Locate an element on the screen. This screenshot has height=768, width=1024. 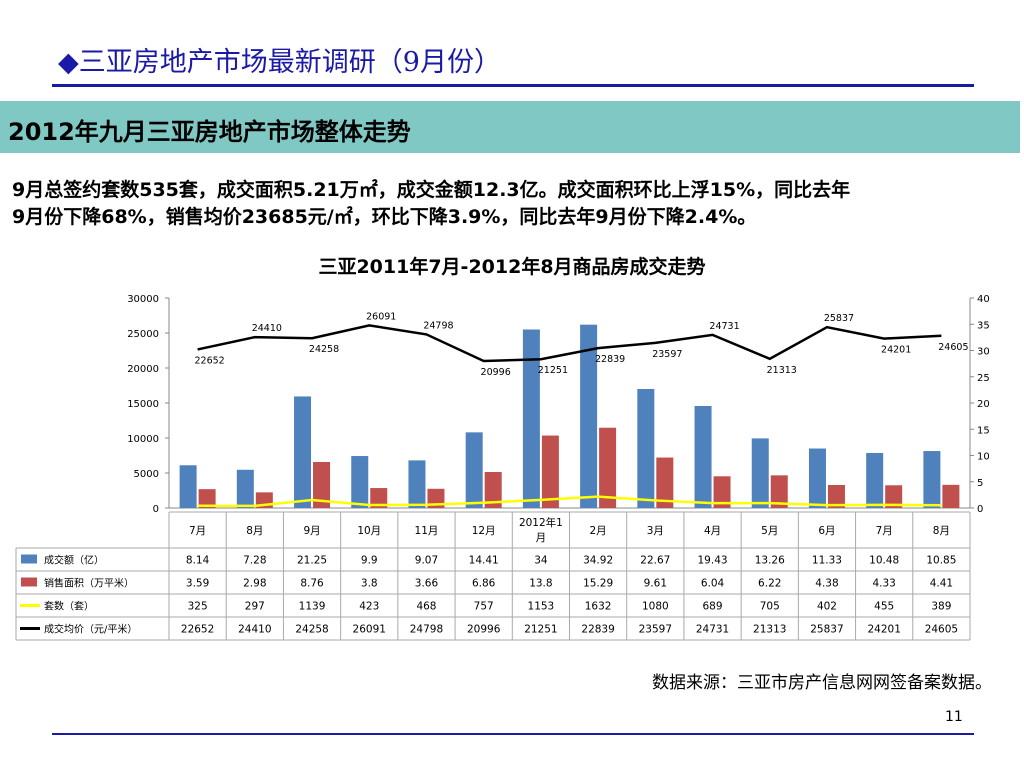
x-tick-label: 月 is located at coordinates (541, 538).